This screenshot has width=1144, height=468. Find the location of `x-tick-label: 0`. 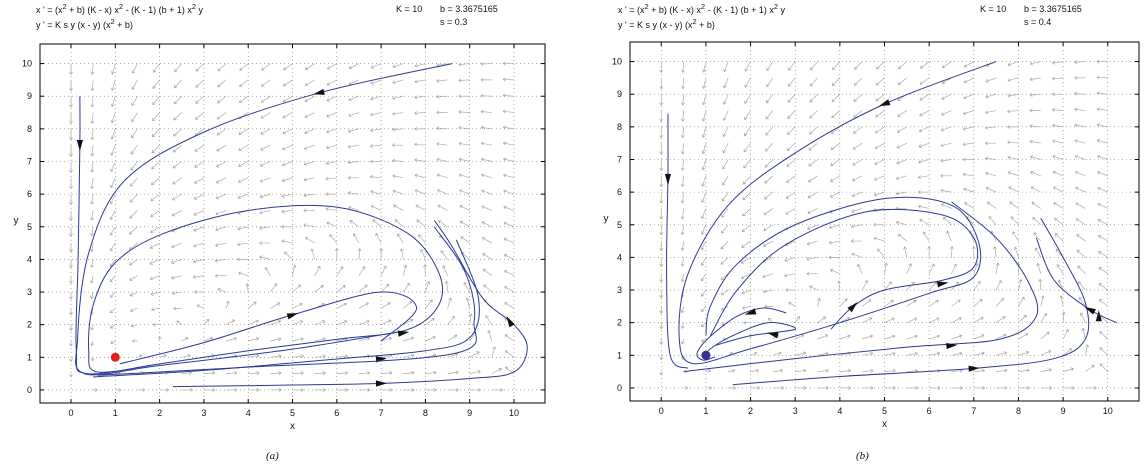

x-tick-label: 0 is located at coordinates (661, 411).